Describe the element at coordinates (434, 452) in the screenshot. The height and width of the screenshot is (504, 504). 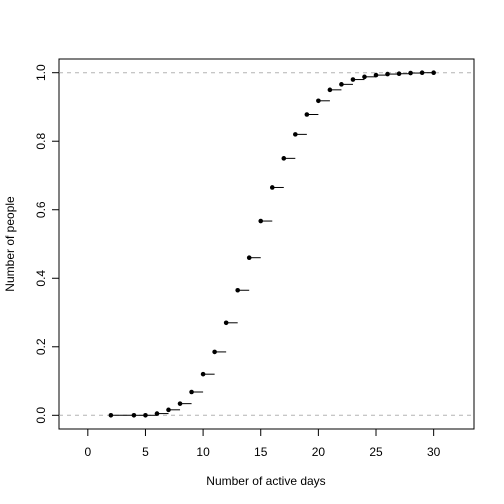
I see `x-tick-label: 30` at that location.